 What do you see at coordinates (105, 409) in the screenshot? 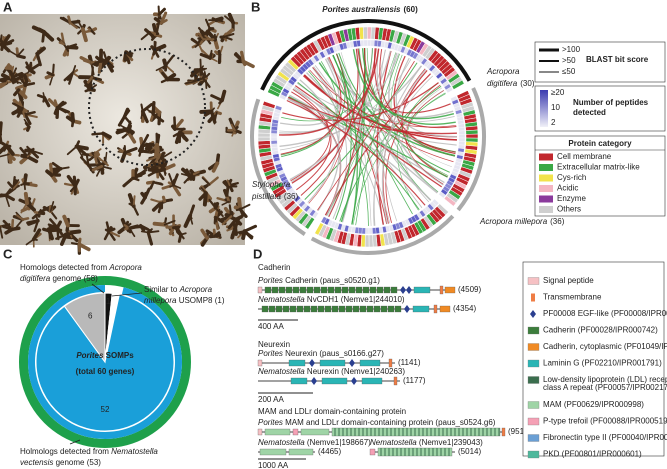
I see `slice-label: 52` at bounding box center [105, 409].